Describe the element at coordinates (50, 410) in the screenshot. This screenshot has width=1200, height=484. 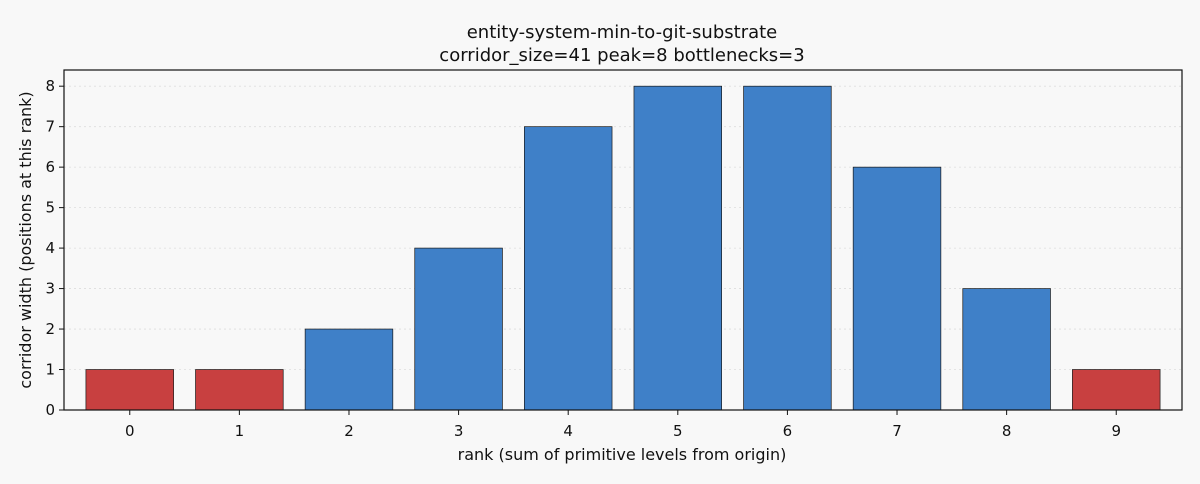
I see `y-tick-label: 0` at that location.